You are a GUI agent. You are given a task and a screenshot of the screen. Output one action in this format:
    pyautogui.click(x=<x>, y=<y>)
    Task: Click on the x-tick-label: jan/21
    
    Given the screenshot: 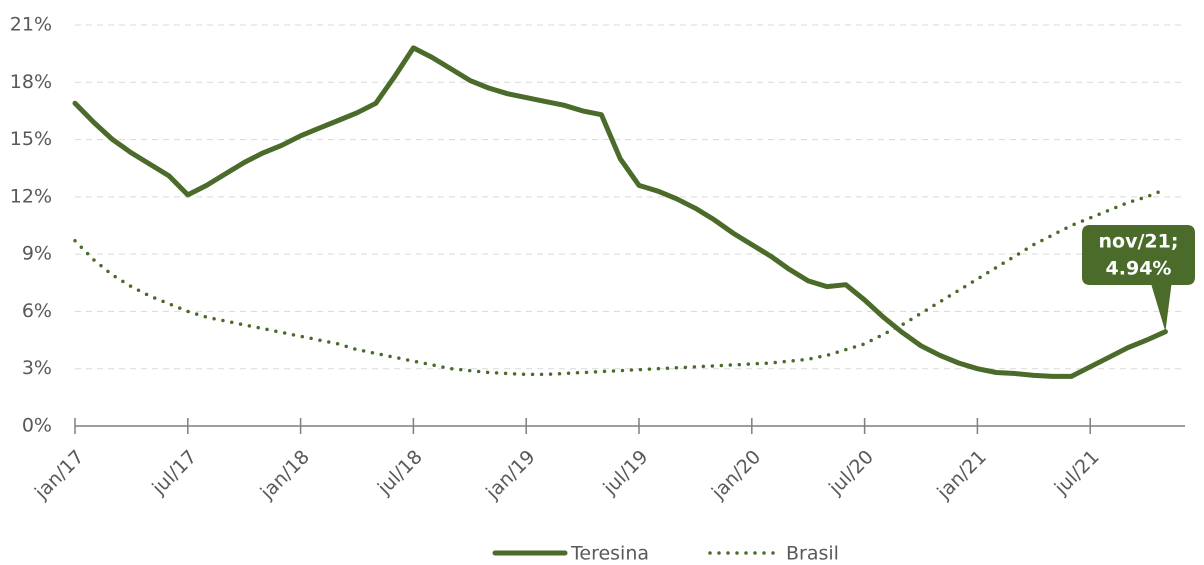 What is the action you would take?
    pyautogui.click(x=961, y=475)
    